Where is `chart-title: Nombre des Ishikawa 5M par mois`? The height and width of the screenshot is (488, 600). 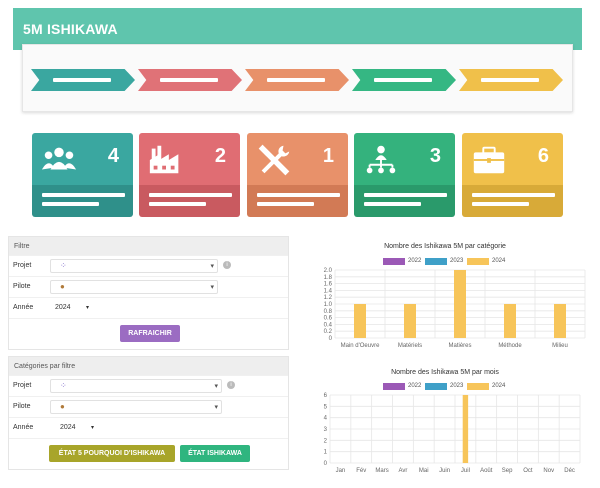
chart-title: Nombre des Ishikawa 5M par mois is located at coordinates (445, 372).